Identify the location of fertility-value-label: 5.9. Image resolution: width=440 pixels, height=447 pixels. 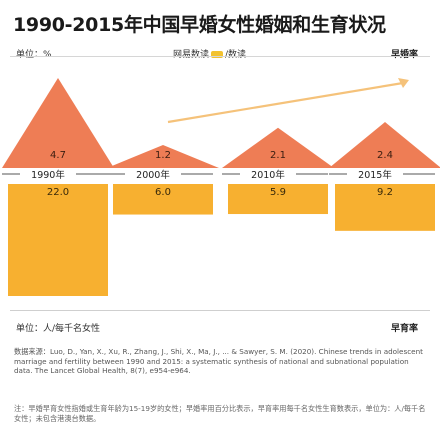
(278, 192).